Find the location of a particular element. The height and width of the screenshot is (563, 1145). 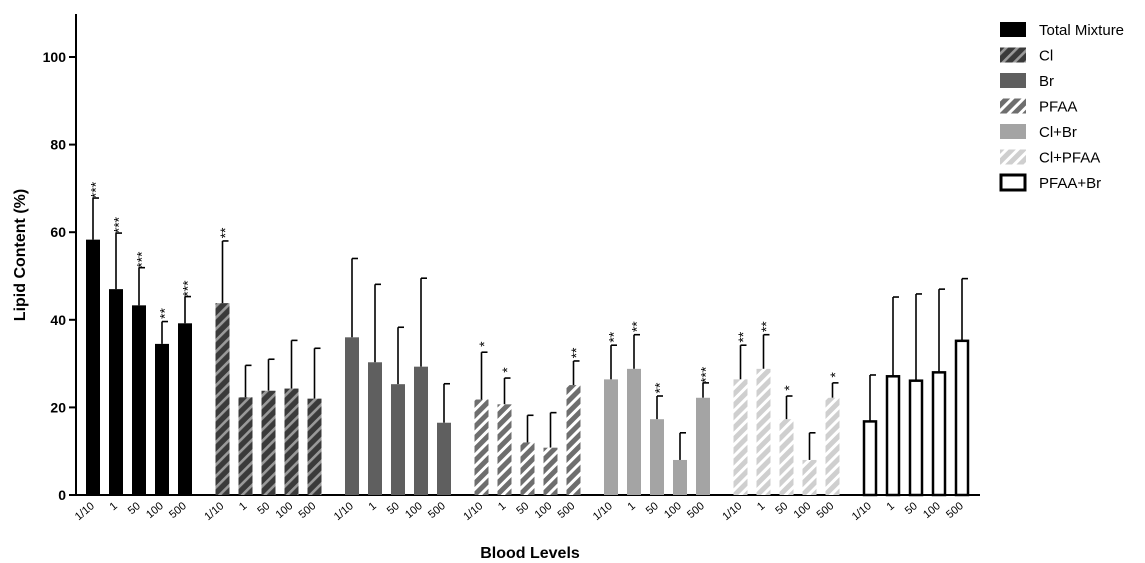

y-tick-label: 100 is located at coordinates (55, 57).